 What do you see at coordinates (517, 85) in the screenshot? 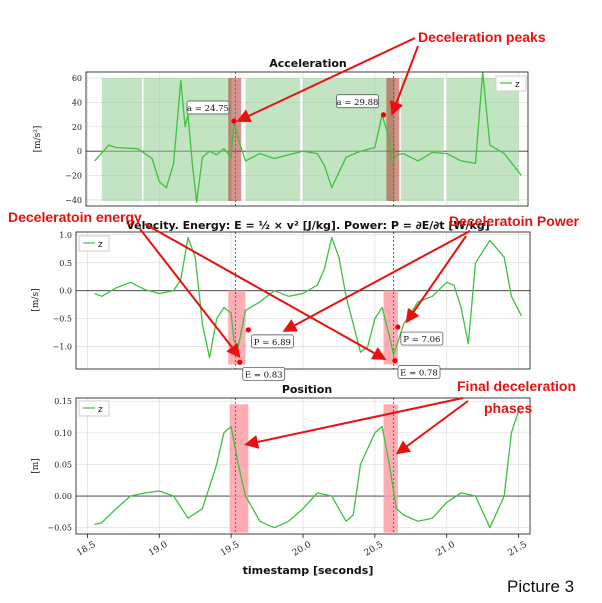
I see `acceleration-legend-label: z` at bounding box center [517, 85].